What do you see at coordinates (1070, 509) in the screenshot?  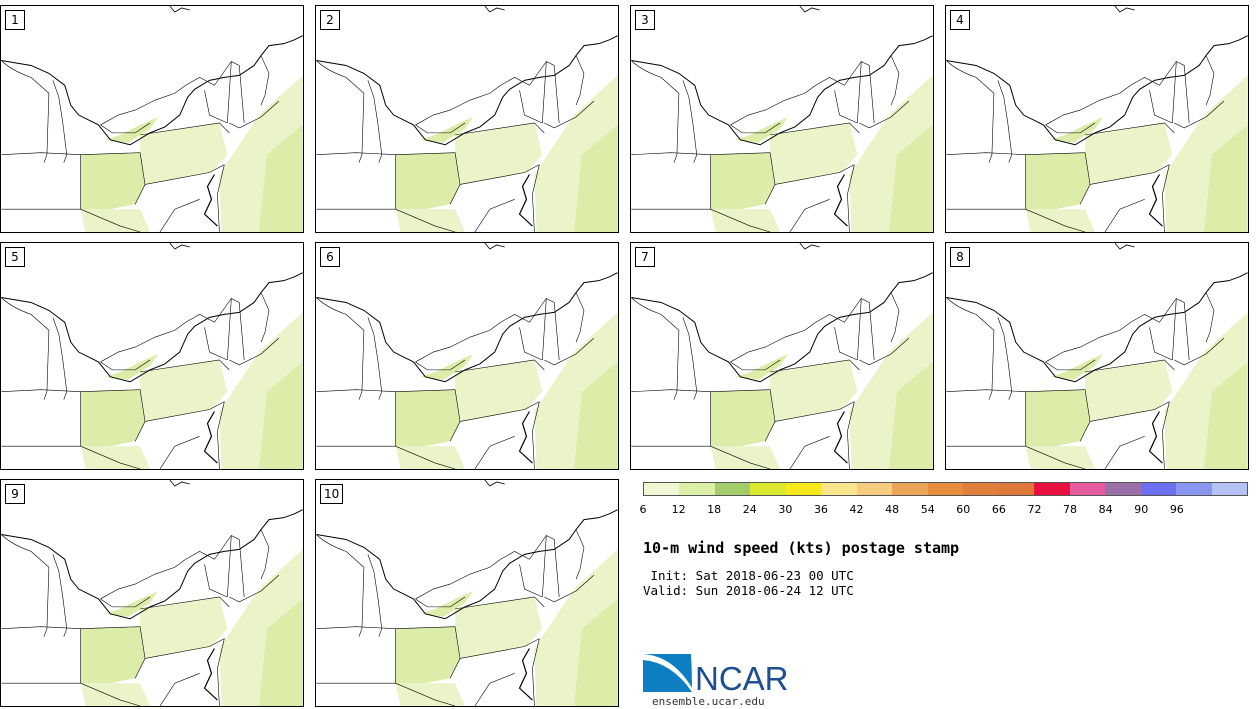 I see `colorbar-tick-label: 78` at bounding box center [1070, 509].